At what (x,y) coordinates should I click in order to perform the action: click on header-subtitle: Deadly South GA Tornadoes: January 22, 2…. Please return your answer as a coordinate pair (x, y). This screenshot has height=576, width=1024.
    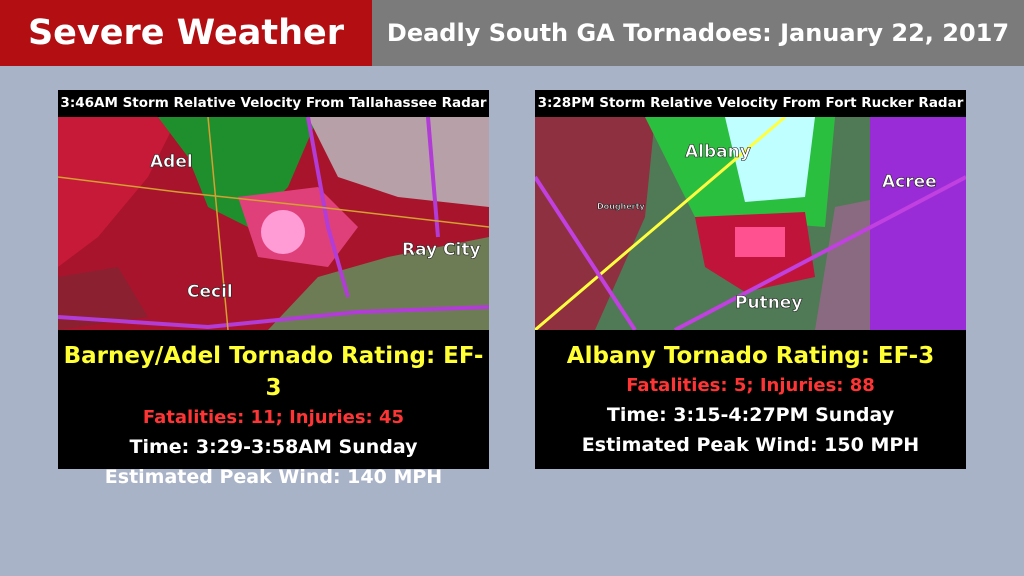
    Looking at the image, I should click on (698, 33).